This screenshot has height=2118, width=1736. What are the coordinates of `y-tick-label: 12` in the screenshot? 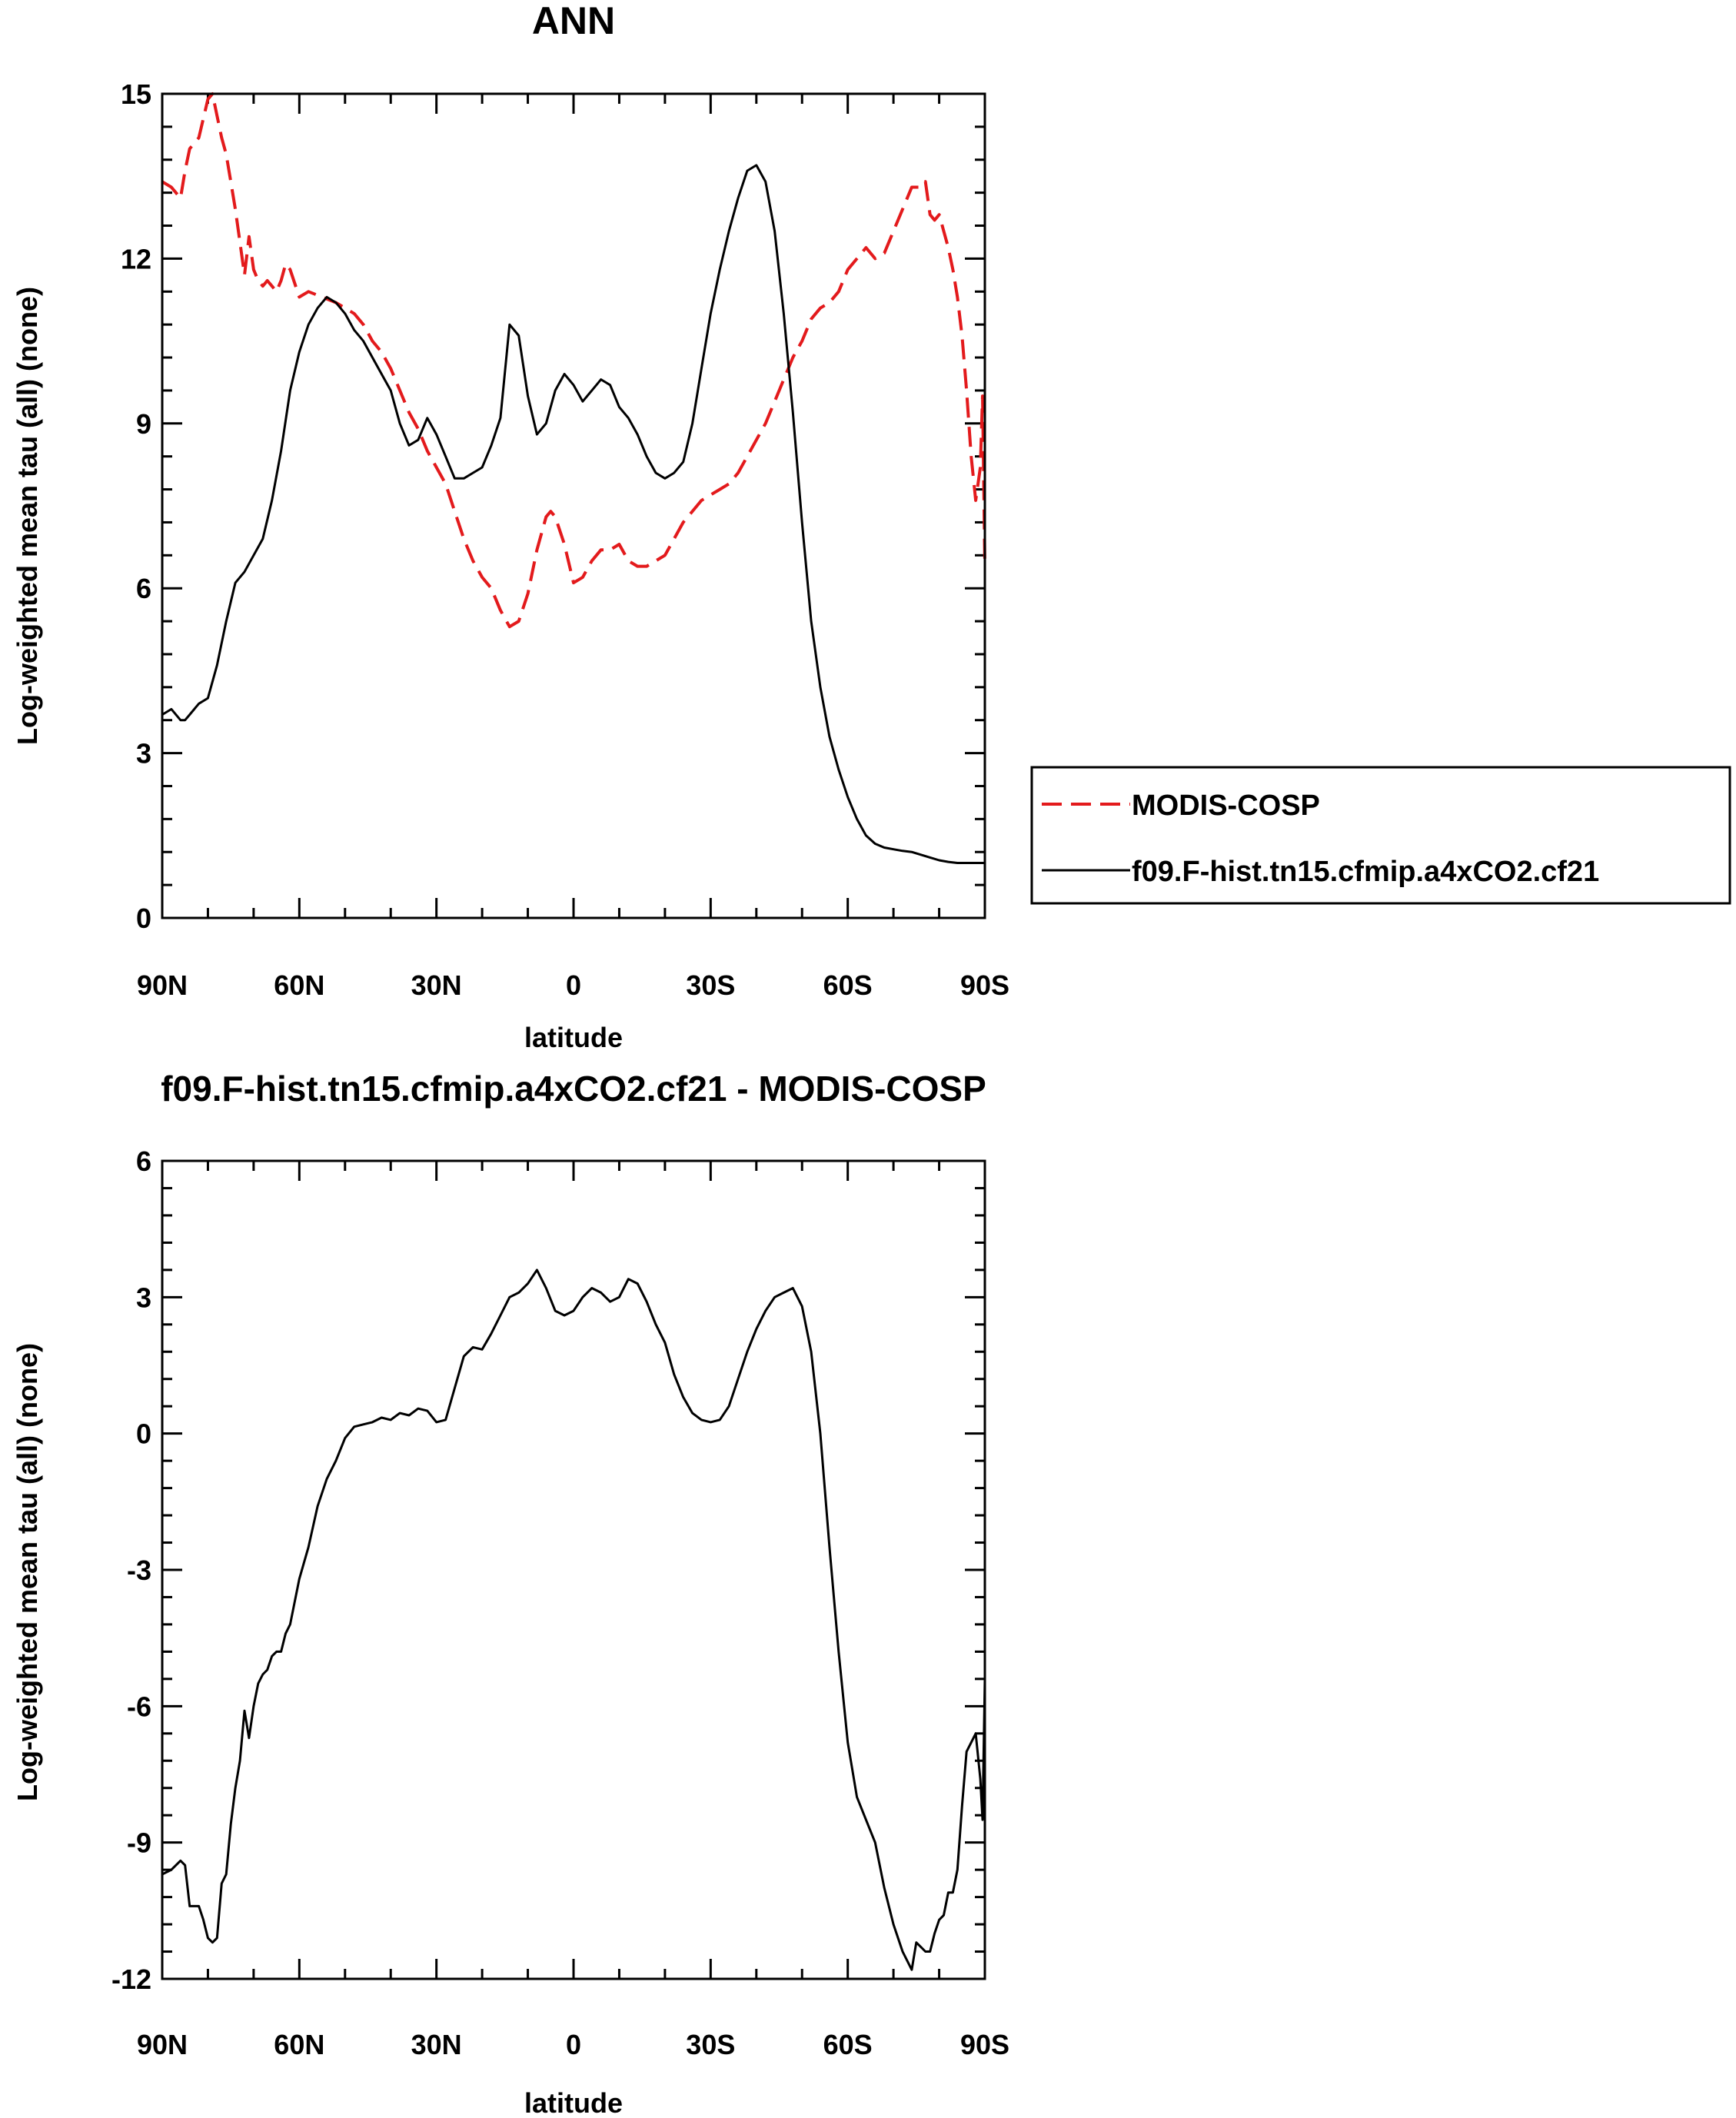 It's located at (136, 258).